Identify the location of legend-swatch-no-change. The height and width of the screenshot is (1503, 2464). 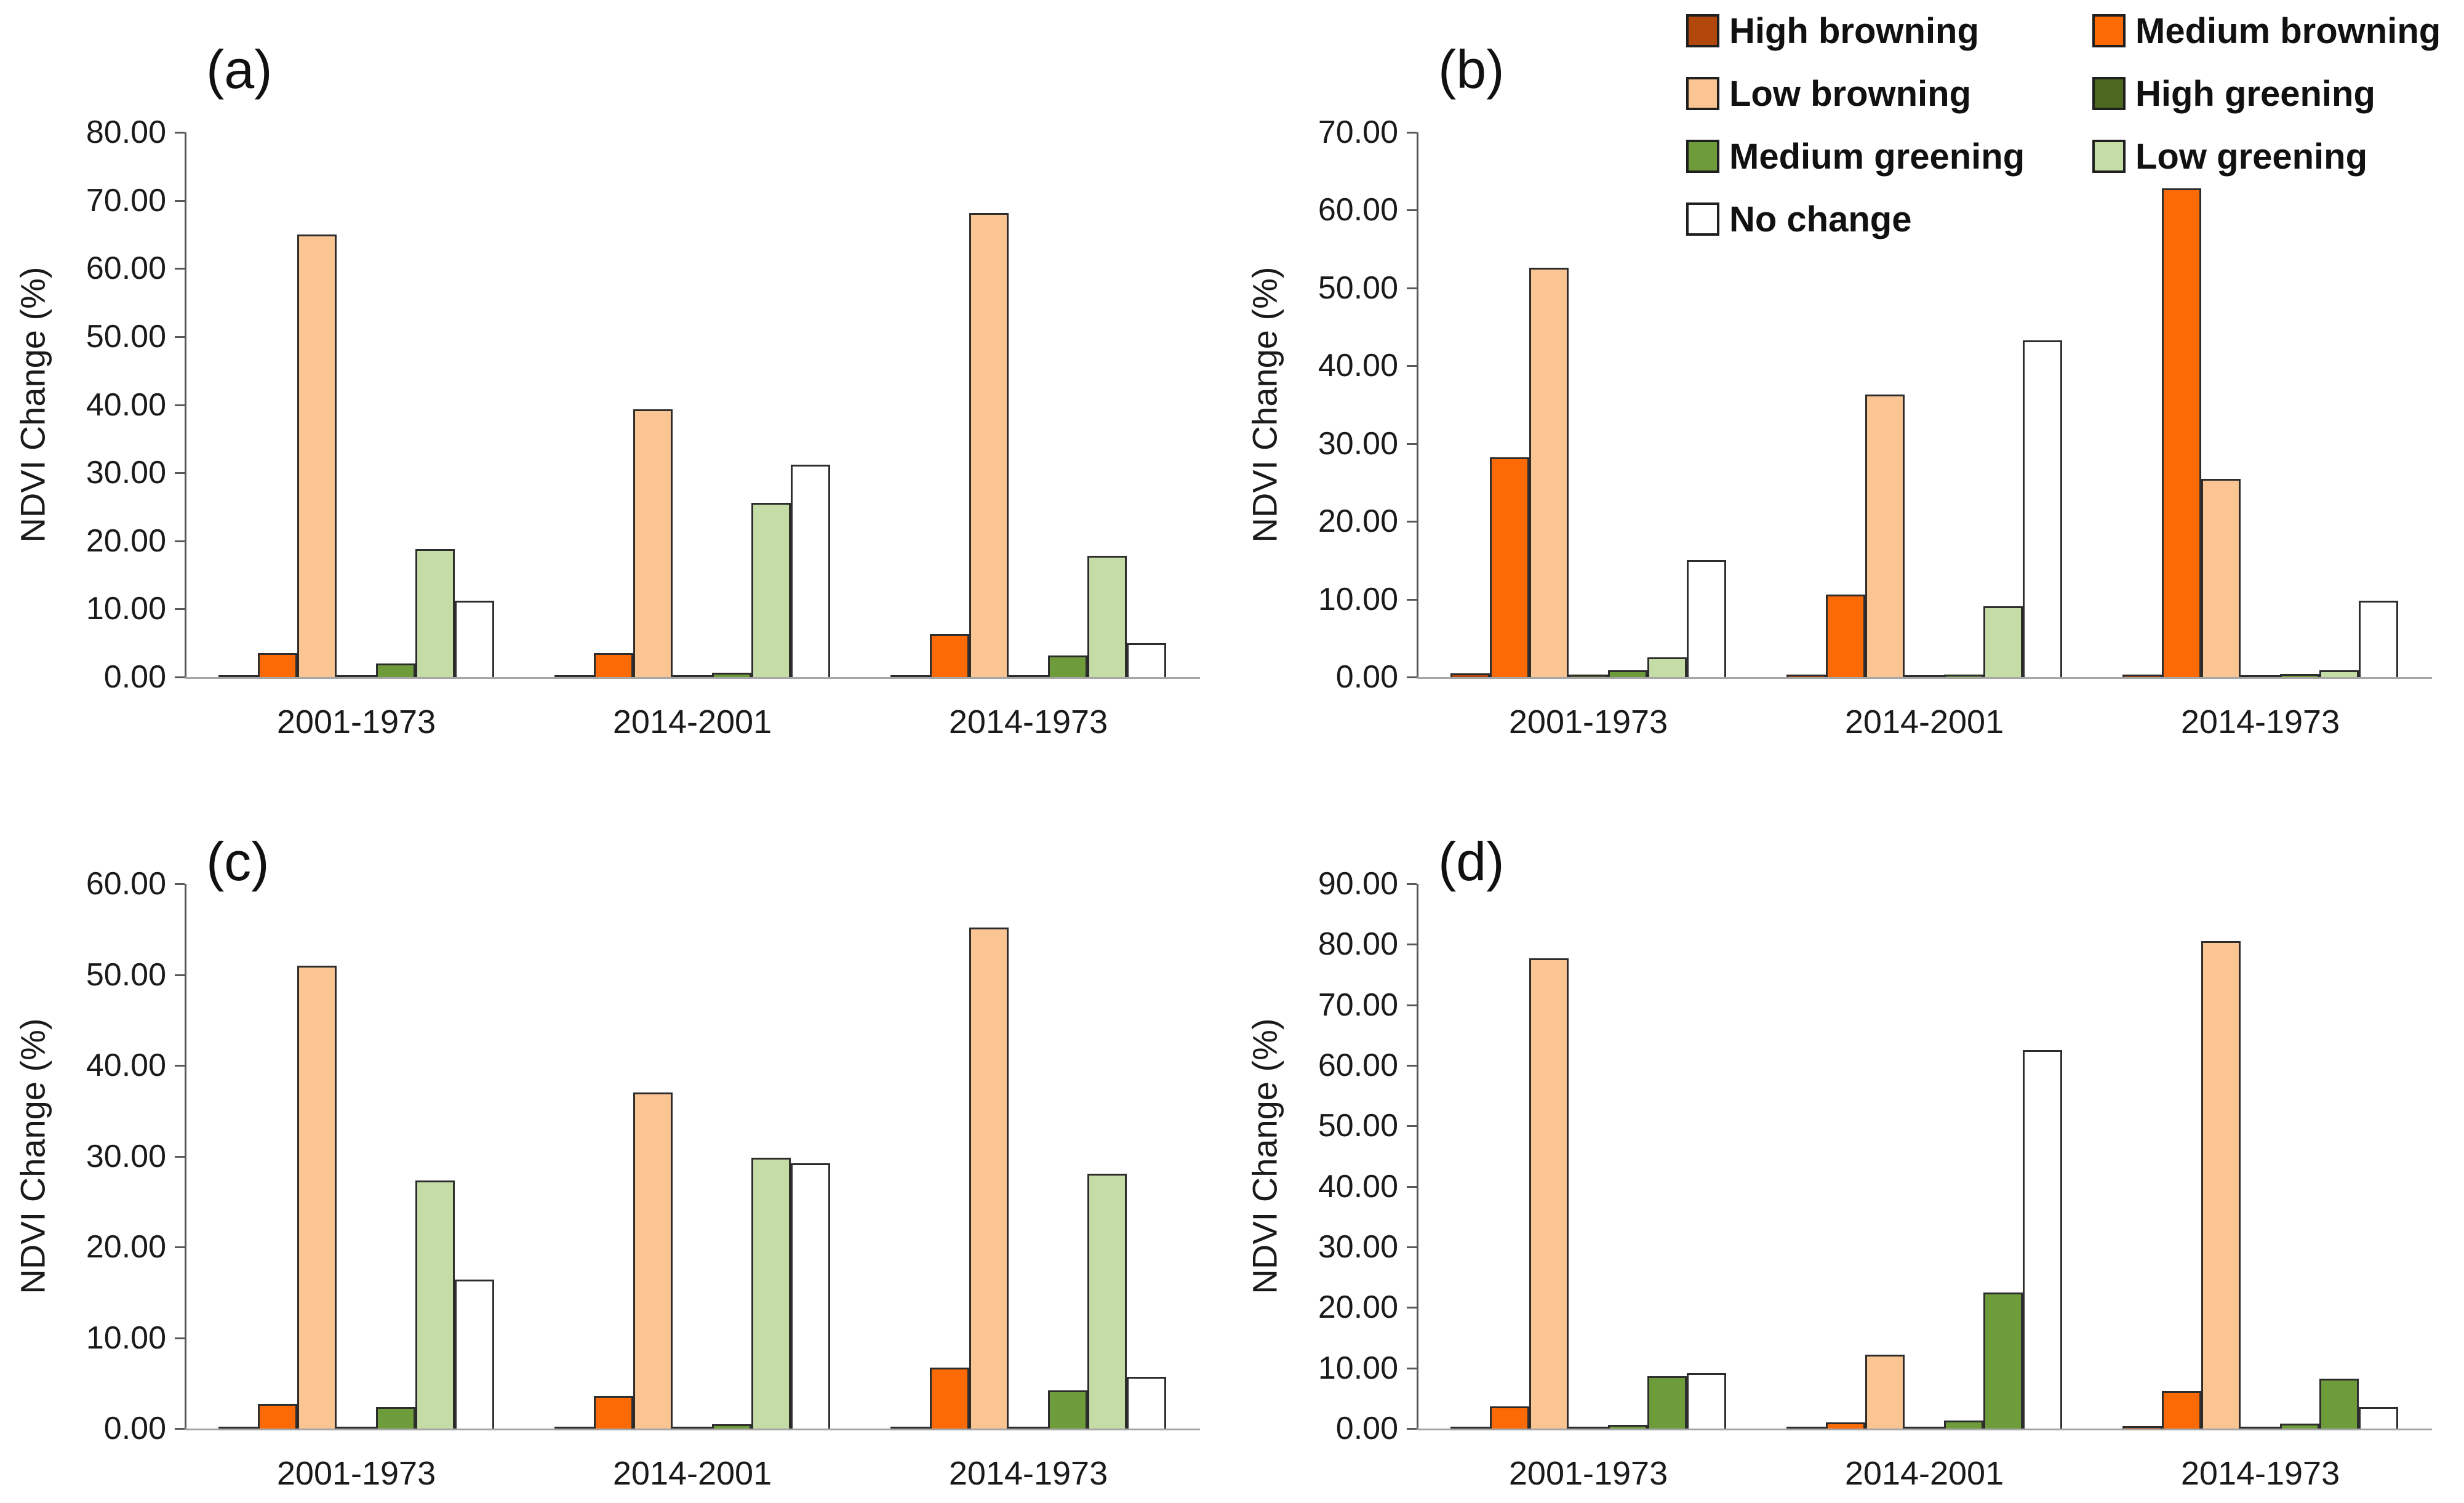
(1702, 219).